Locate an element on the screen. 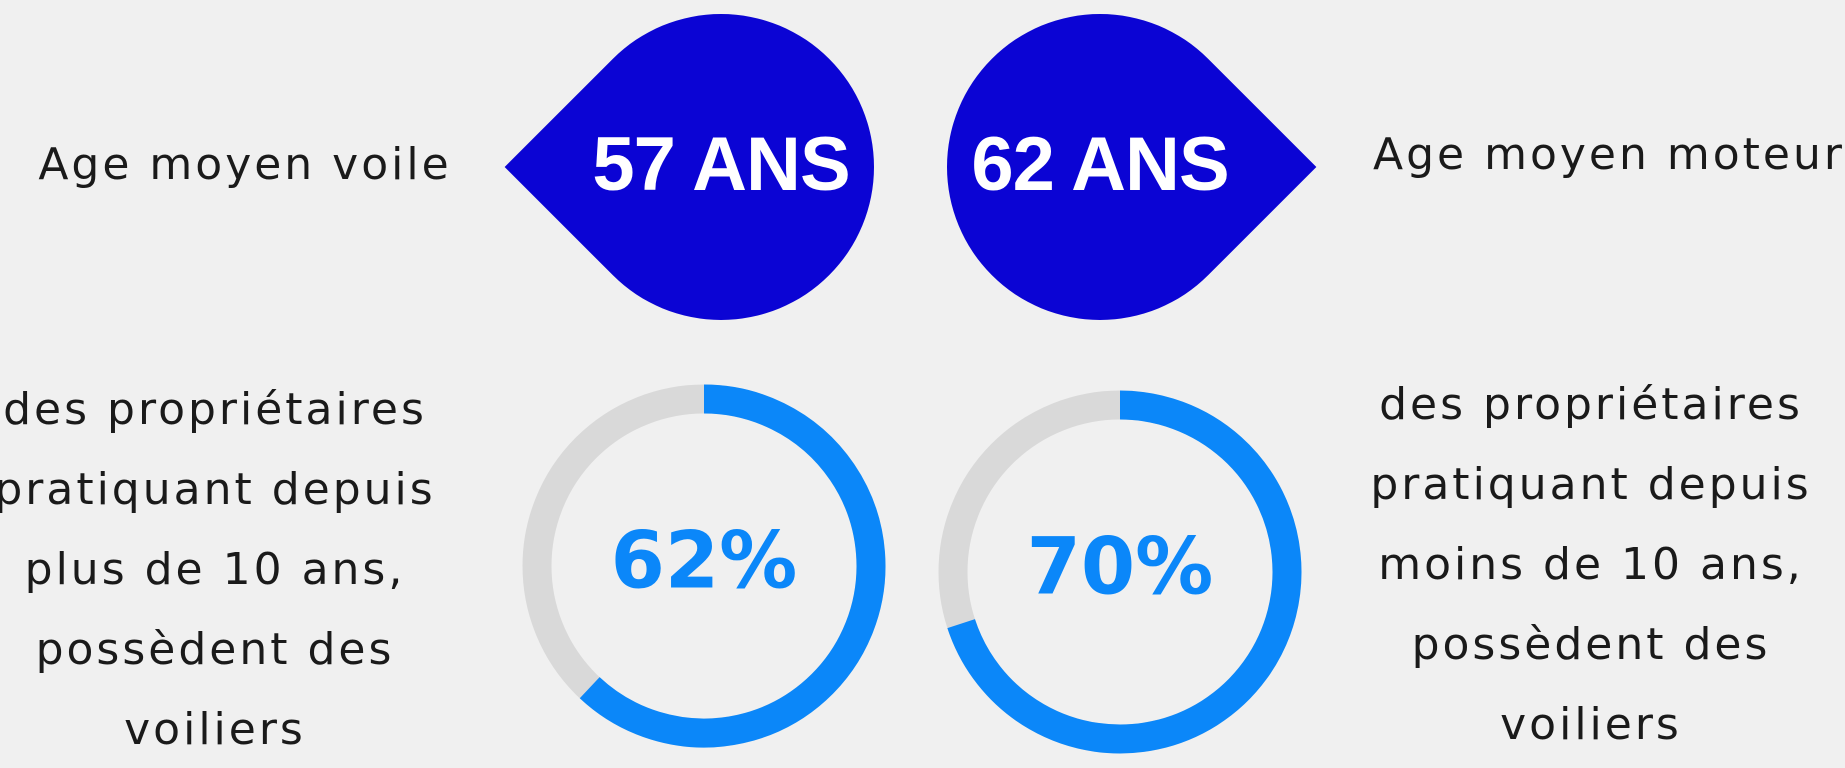  gauge-value: 62% is located at coordinates (704, 561).